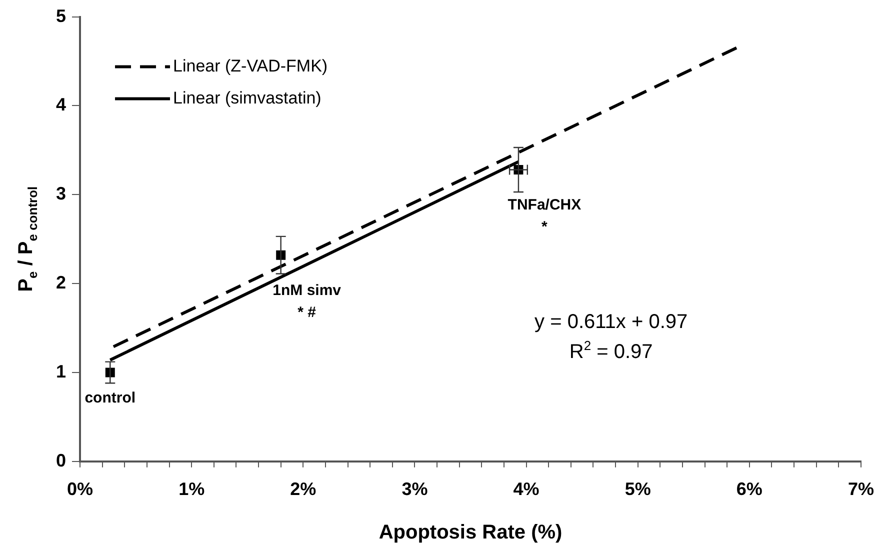  Describe the element at coordinates (470, 533) in the screenshot. I see `x-axis-title: Apoptosis Rate (%)` at that location.